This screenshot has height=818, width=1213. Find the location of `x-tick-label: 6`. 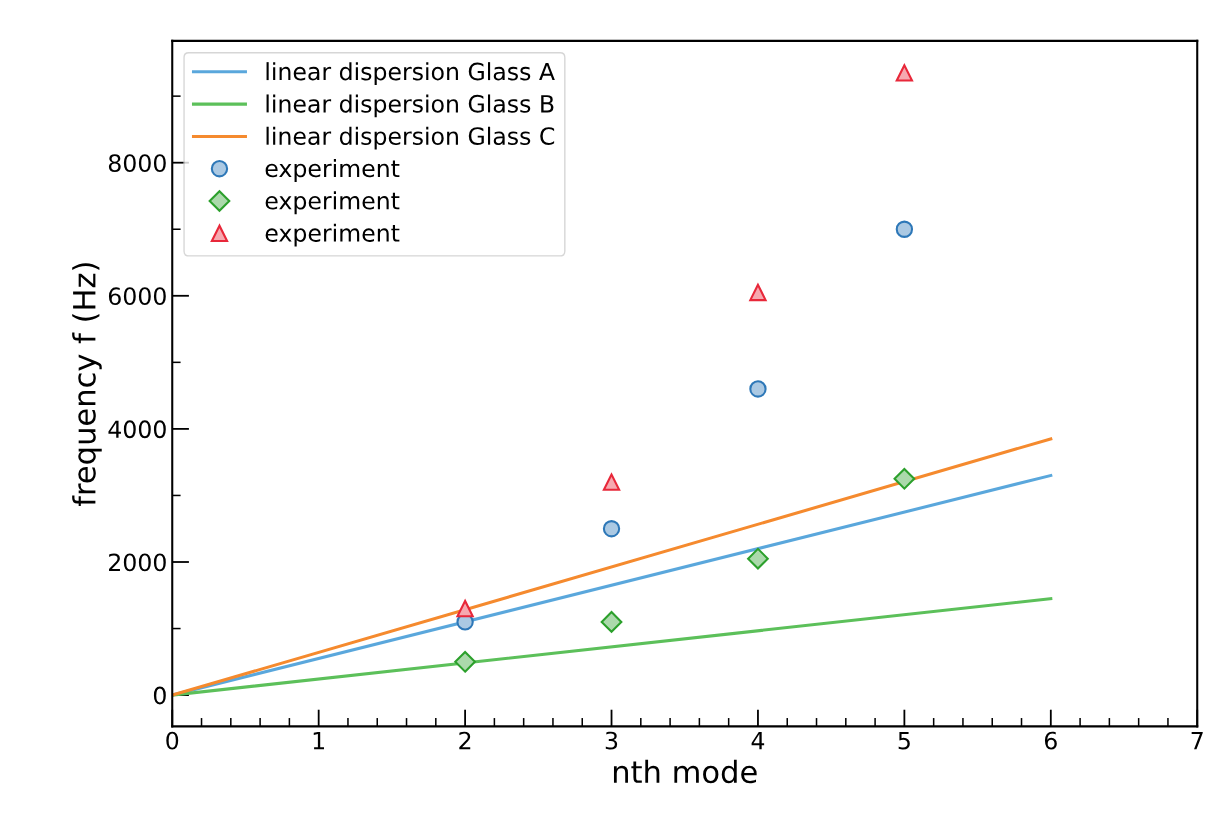

x-tick-label: 6 is located at coordinates (1050, 740).